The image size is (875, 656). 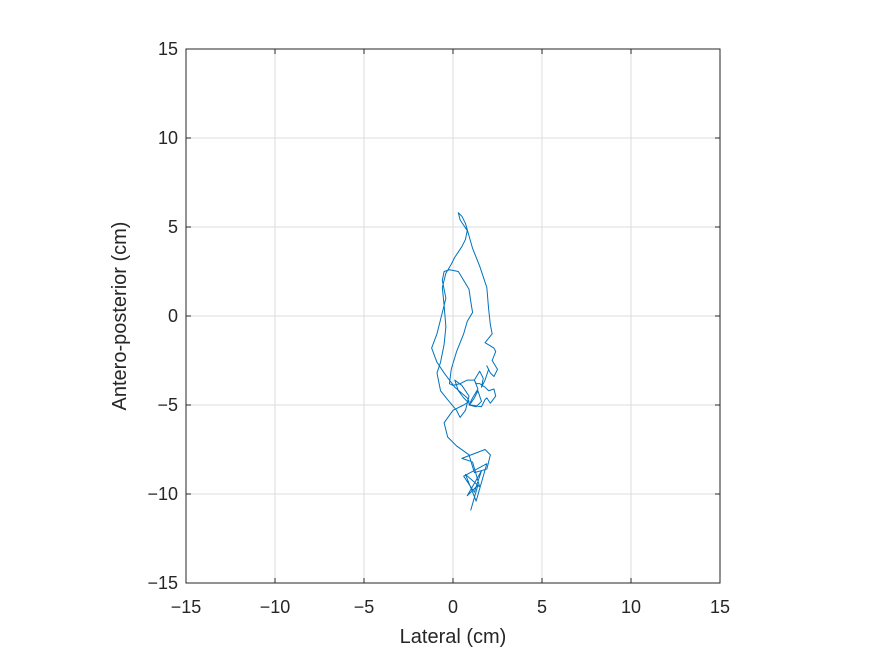 I want to click on x-tick-label: −15, so click(x=186, y=607).